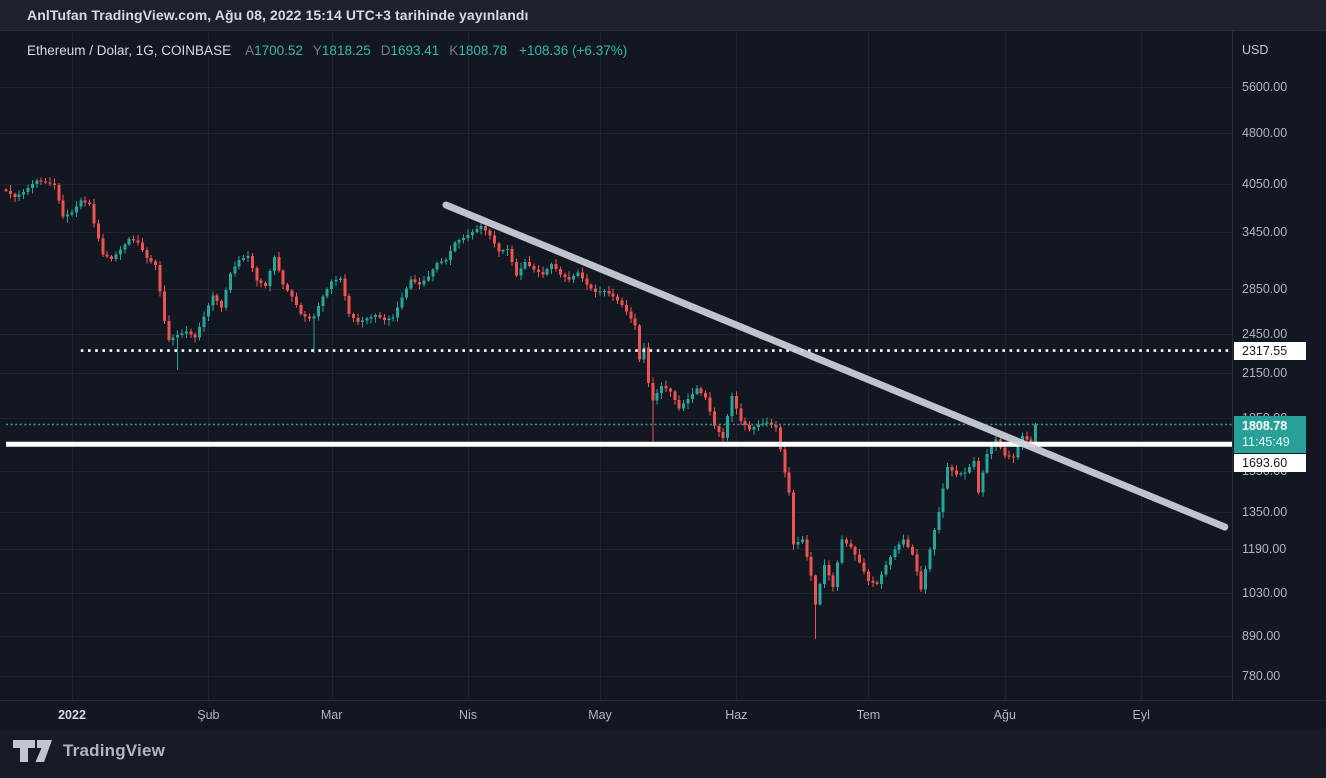  What do you see at coordinates (331, 715) in the screenshot?
I see `time-axis-label-Mar: Mar` at bounding box center [331, 715].